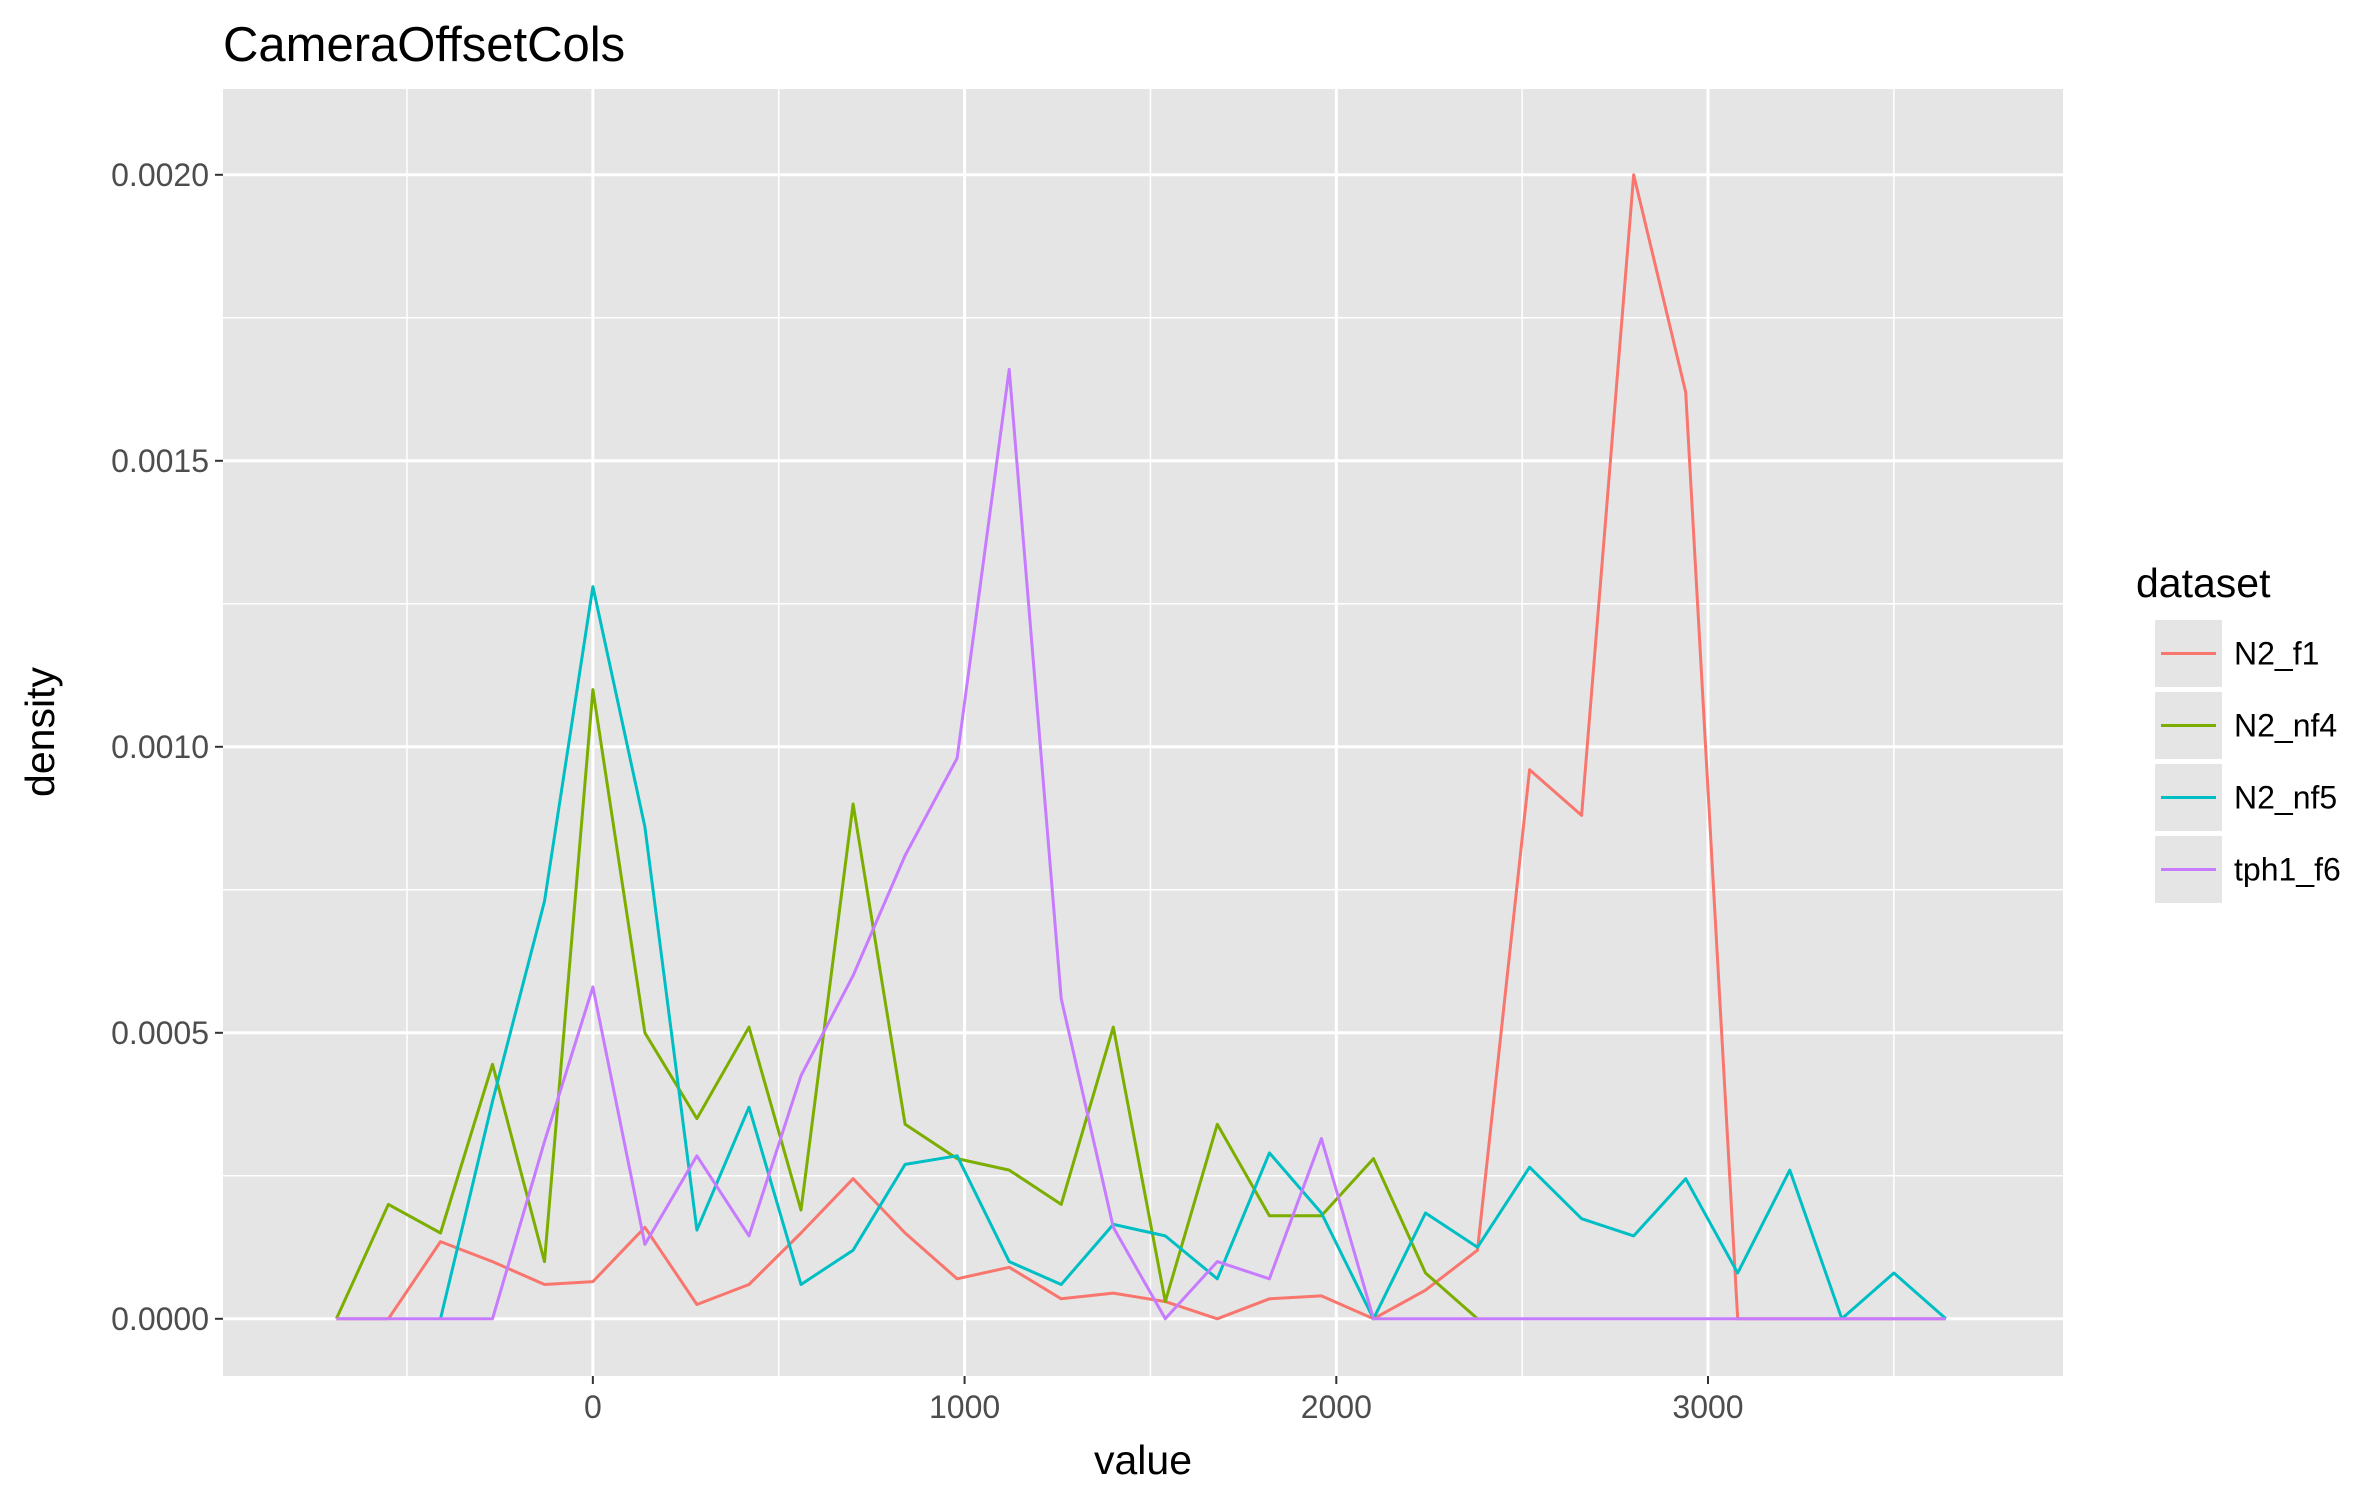 The width and height of the screenshot is (2375, 1495). I want to click on x-tick-label: 1000, so click(964, 1407).